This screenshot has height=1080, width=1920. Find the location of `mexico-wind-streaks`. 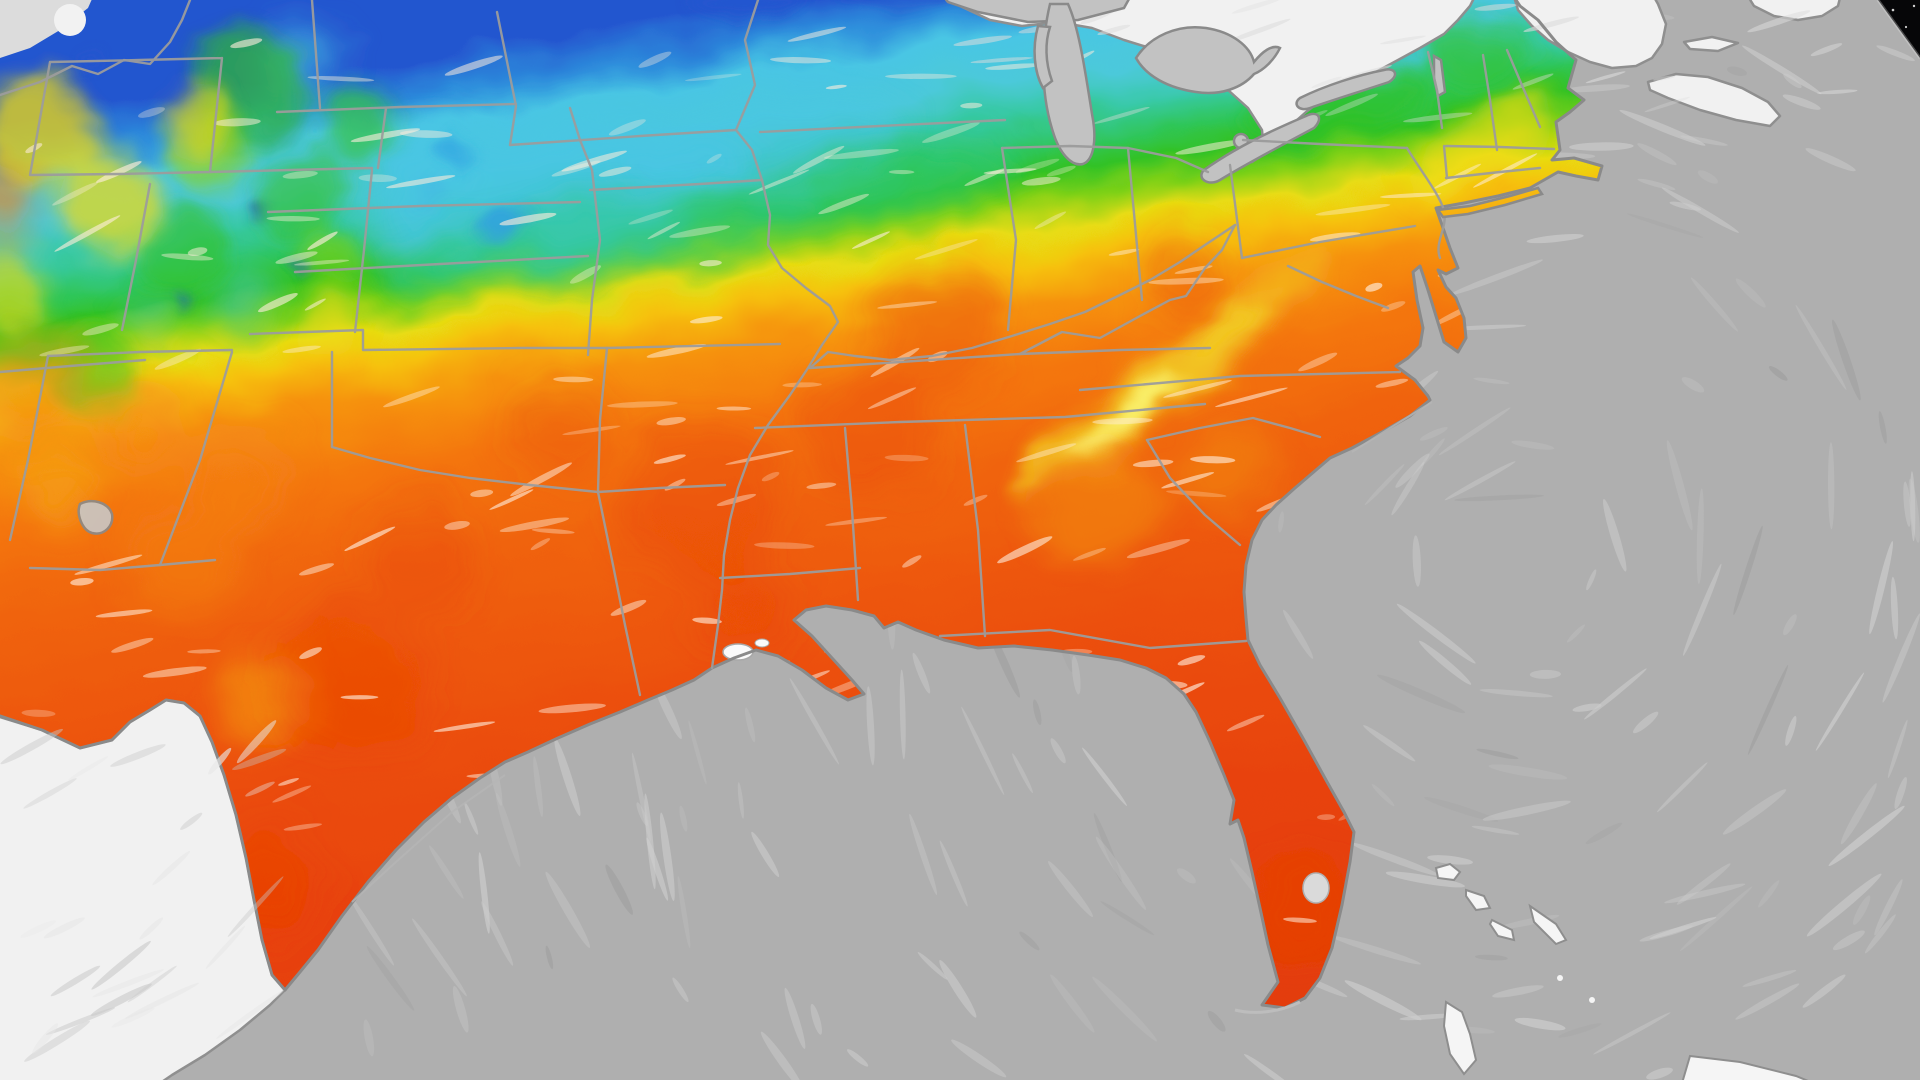

mexico-wind-streaks is located at coordinates (143, 891).